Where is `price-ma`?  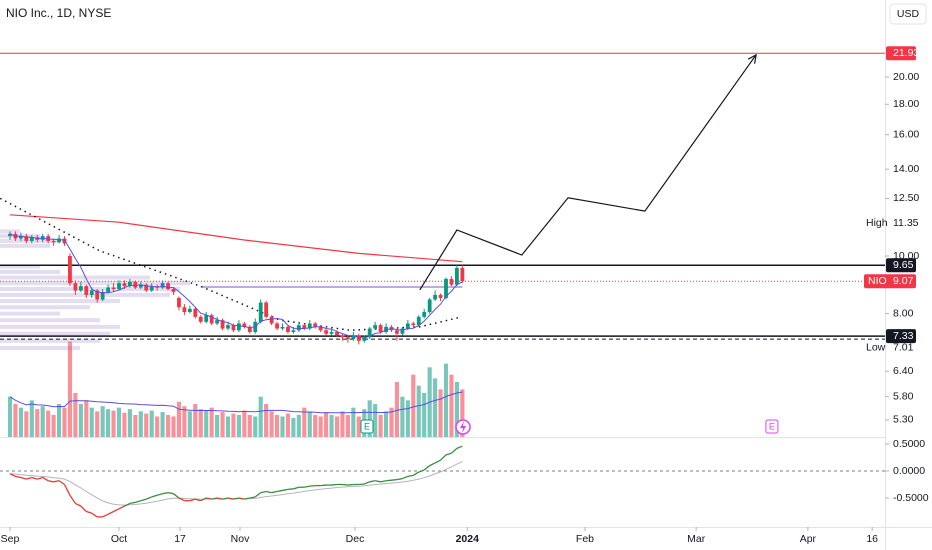
price-ma is located at coordinates (236, 286).